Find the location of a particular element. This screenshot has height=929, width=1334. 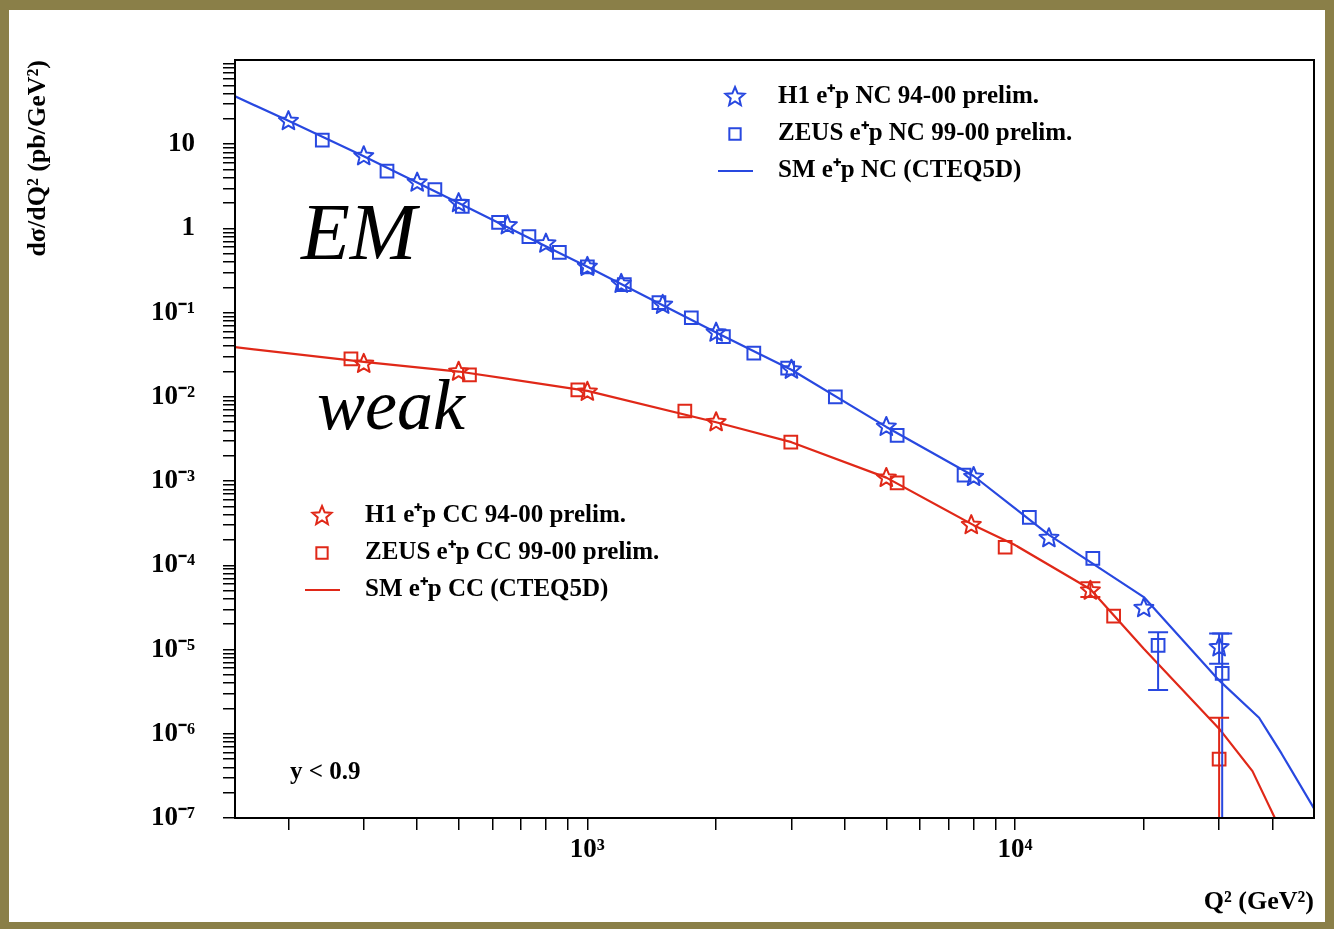

y-tick-label: 10⁻⁷ is located at coordinates (172, 815).